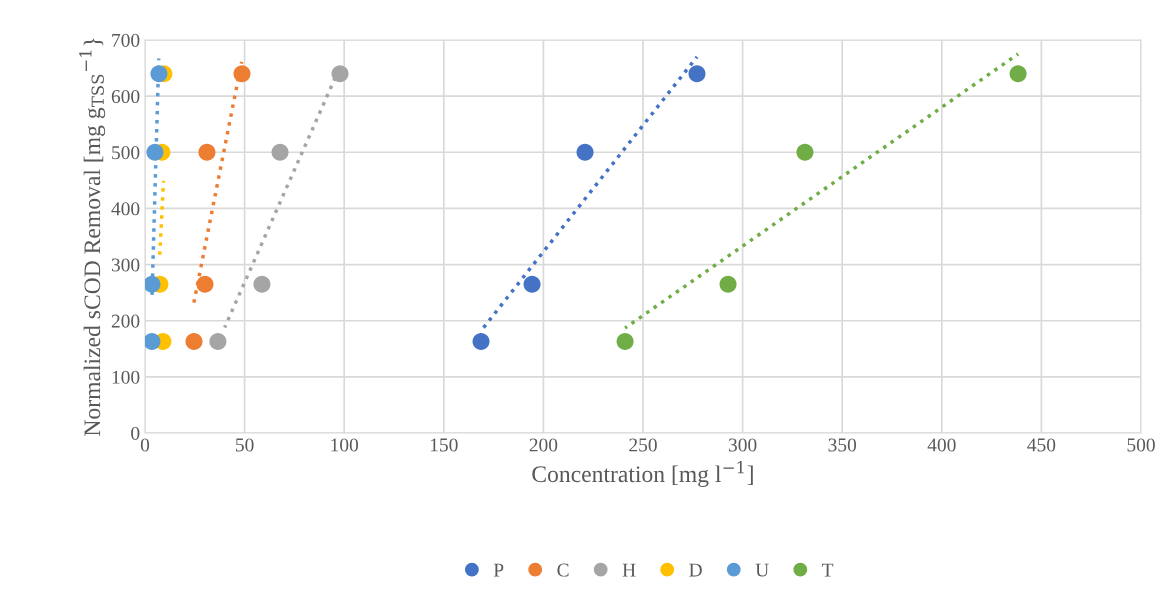 The height and width of the screenshot is (614, 1173). Describe the element at coordinates (125, 265) in the screenshot. I see `y-tick-label: 300` at that location.